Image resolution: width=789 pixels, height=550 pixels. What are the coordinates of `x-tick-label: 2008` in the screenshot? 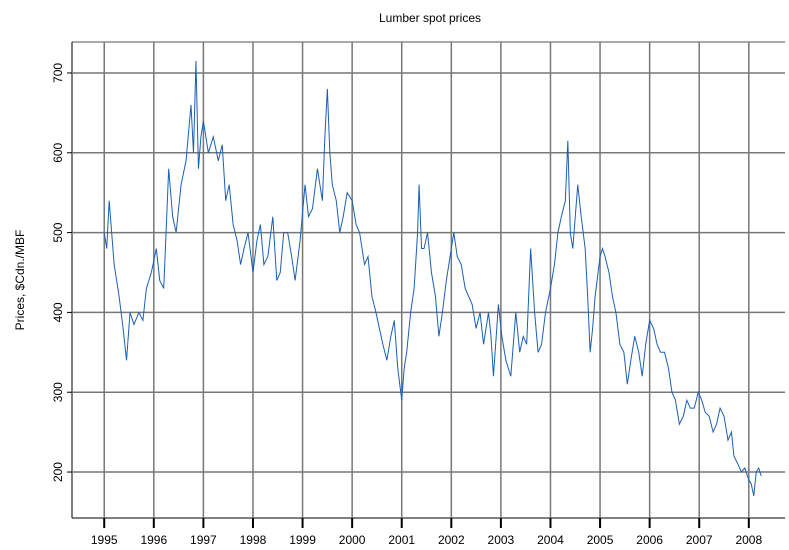 It's located at (748, 540).